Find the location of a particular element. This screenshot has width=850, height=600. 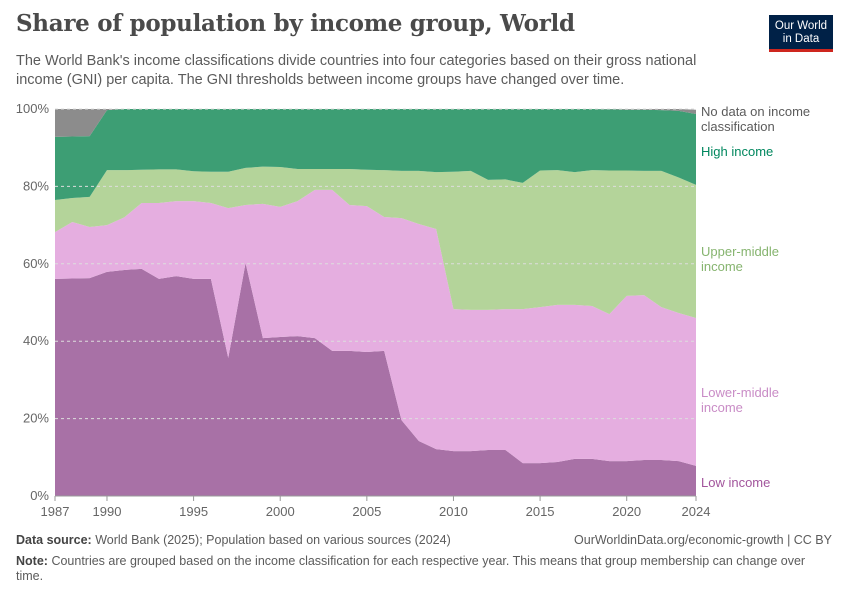

x-tick-label: 2024 is located at coordinates (696, 511).